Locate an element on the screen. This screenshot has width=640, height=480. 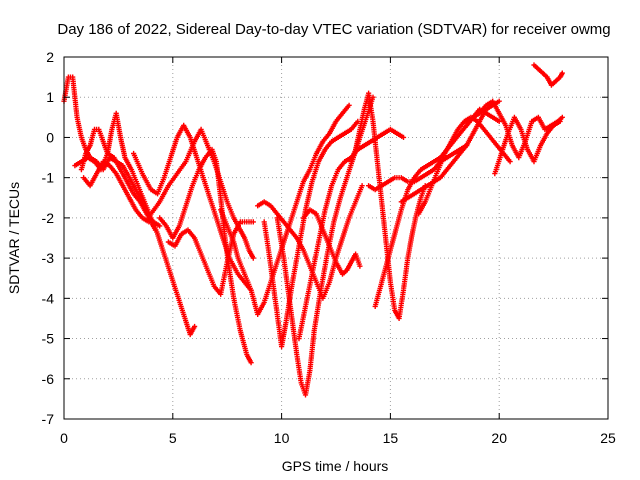
y-tick-label: 1 is located at coordinates (50, 97).